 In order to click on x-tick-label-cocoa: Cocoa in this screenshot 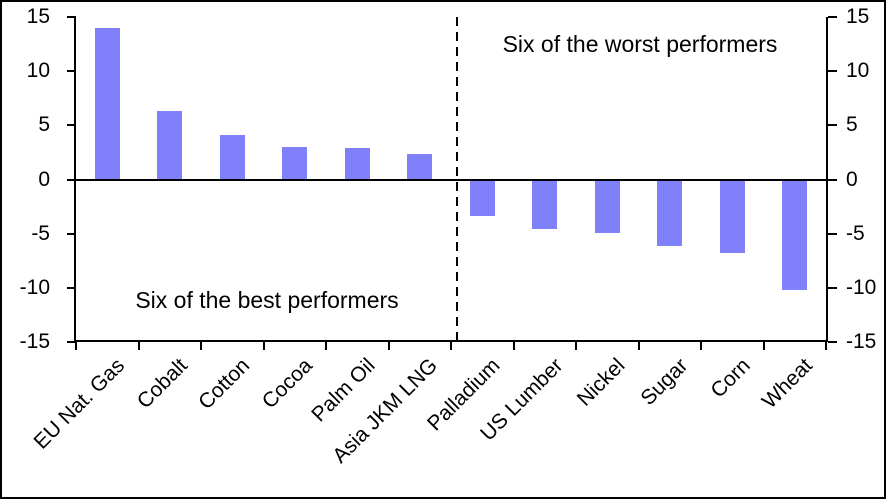, I will do `click(287, 384)`.